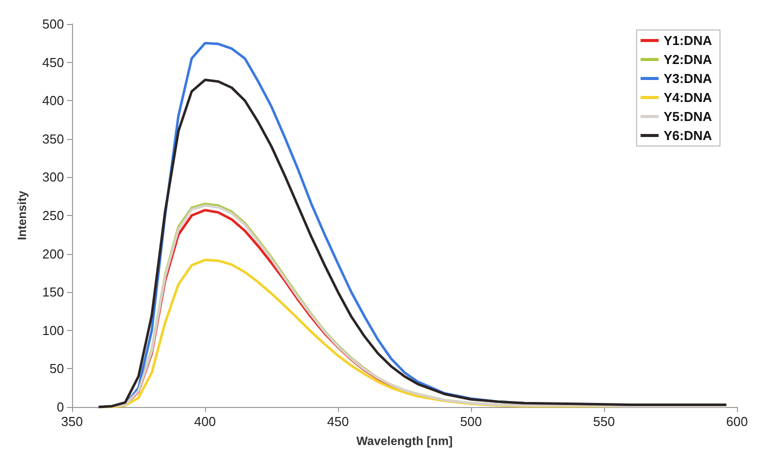  Describe the element at coordinates (688, 78) in the screenshot. I see `legend-label: Y3:DNA` at that location.